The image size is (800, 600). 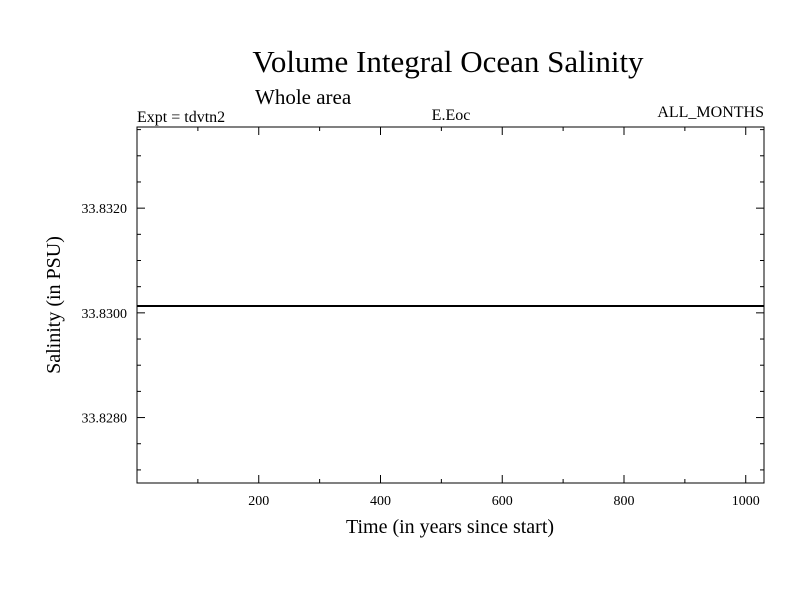 What do you see at coordinates (448, 61) in the screenshot?
I see `chart-title: Volume Integral Ocean Salinity` at bounding box center [448, 61].